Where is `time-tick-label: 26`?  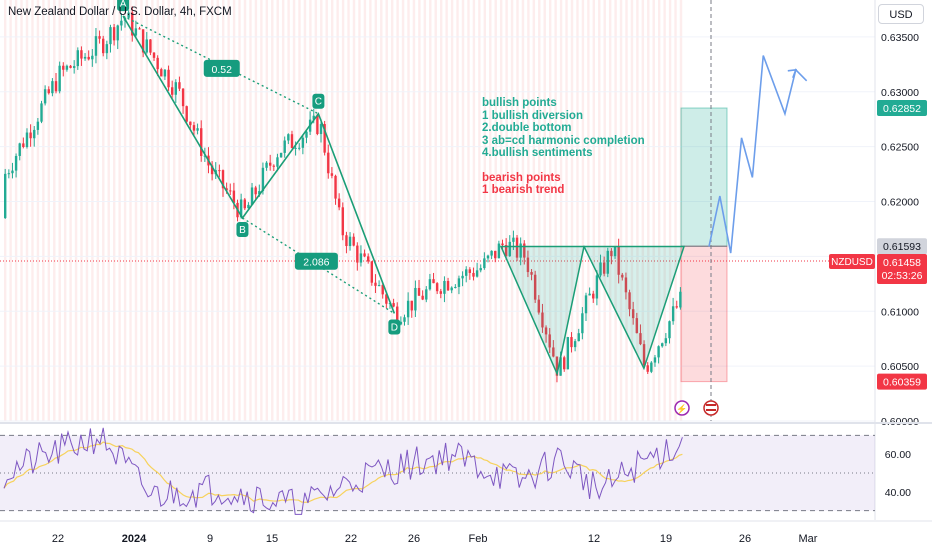 time-tick-label: 26 is located at coordinates (414, 539).